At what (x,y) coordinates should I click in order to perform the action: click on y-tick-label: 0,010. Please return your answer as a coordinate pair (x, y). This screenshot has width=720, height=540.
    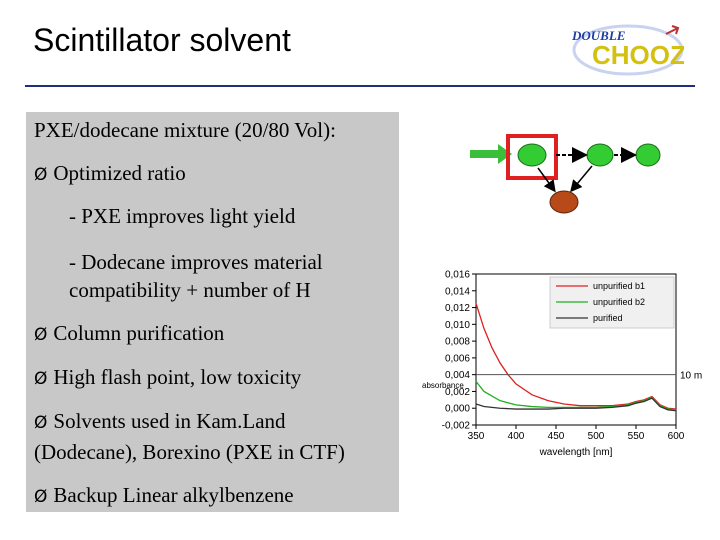
    Looking at the image, I should click on (457, 325).